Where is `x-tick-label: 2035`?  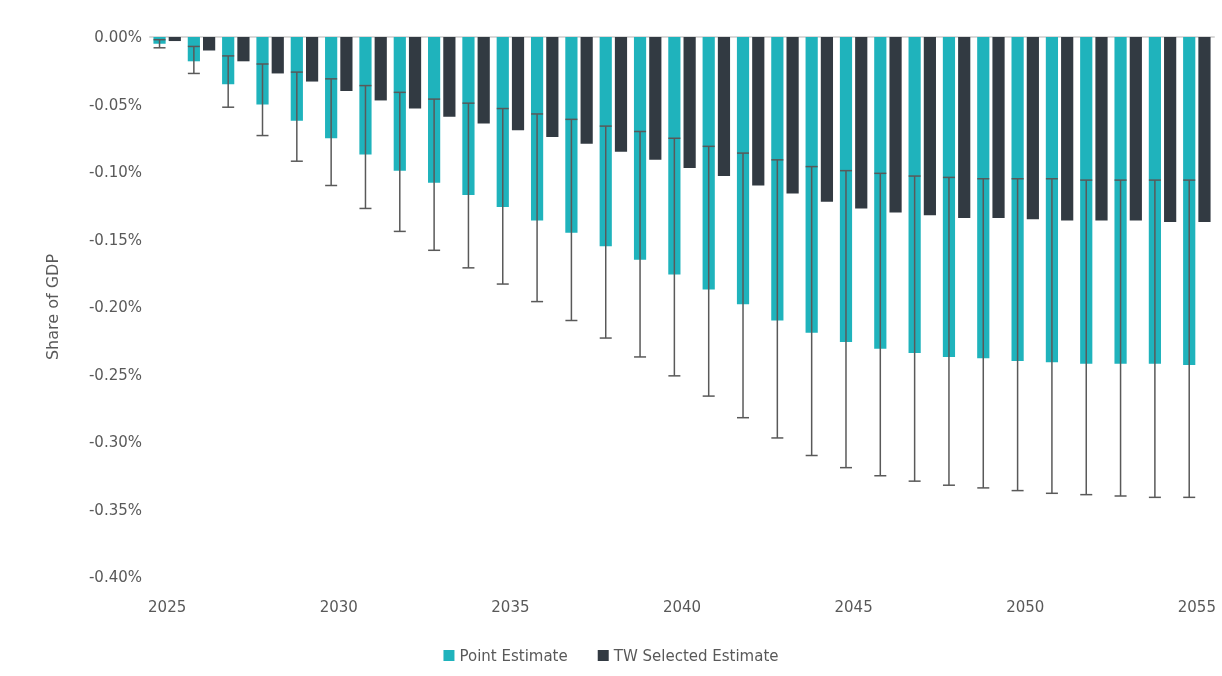 x-tick-label: 2035 is located at coordinates (510, 606).